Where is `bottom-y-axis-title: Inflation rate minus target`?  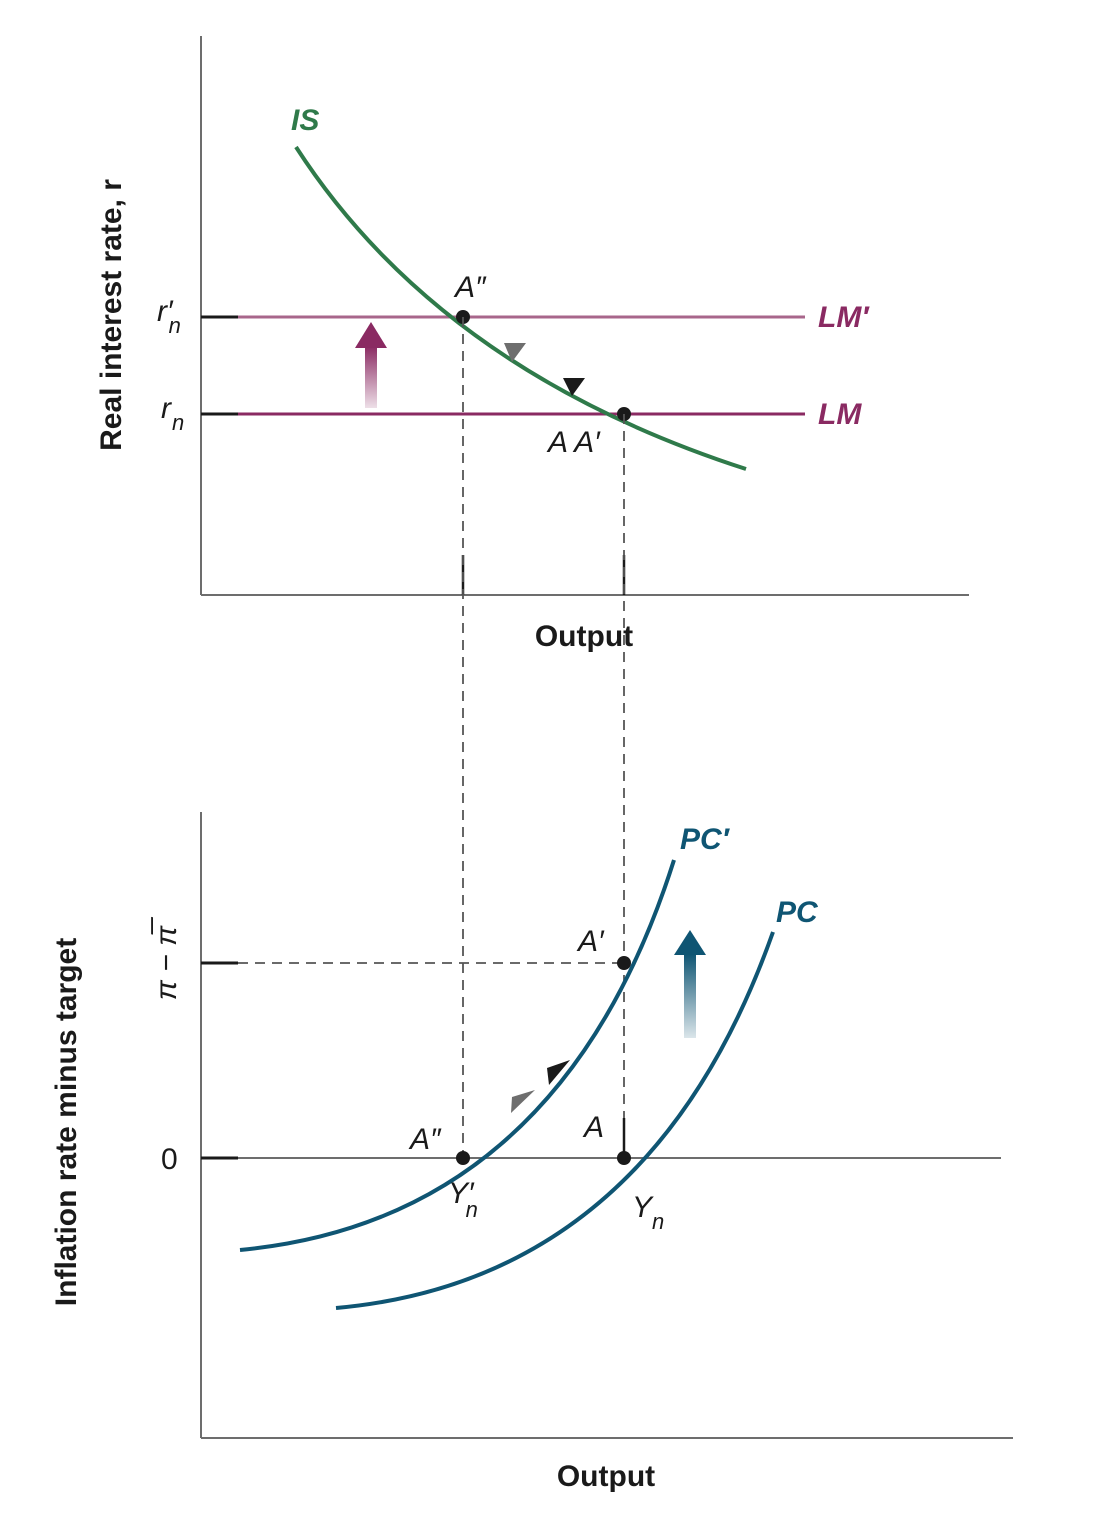 bottom-y-axis-title: Inflation rate minus target is located at coordinates (66, 1122).